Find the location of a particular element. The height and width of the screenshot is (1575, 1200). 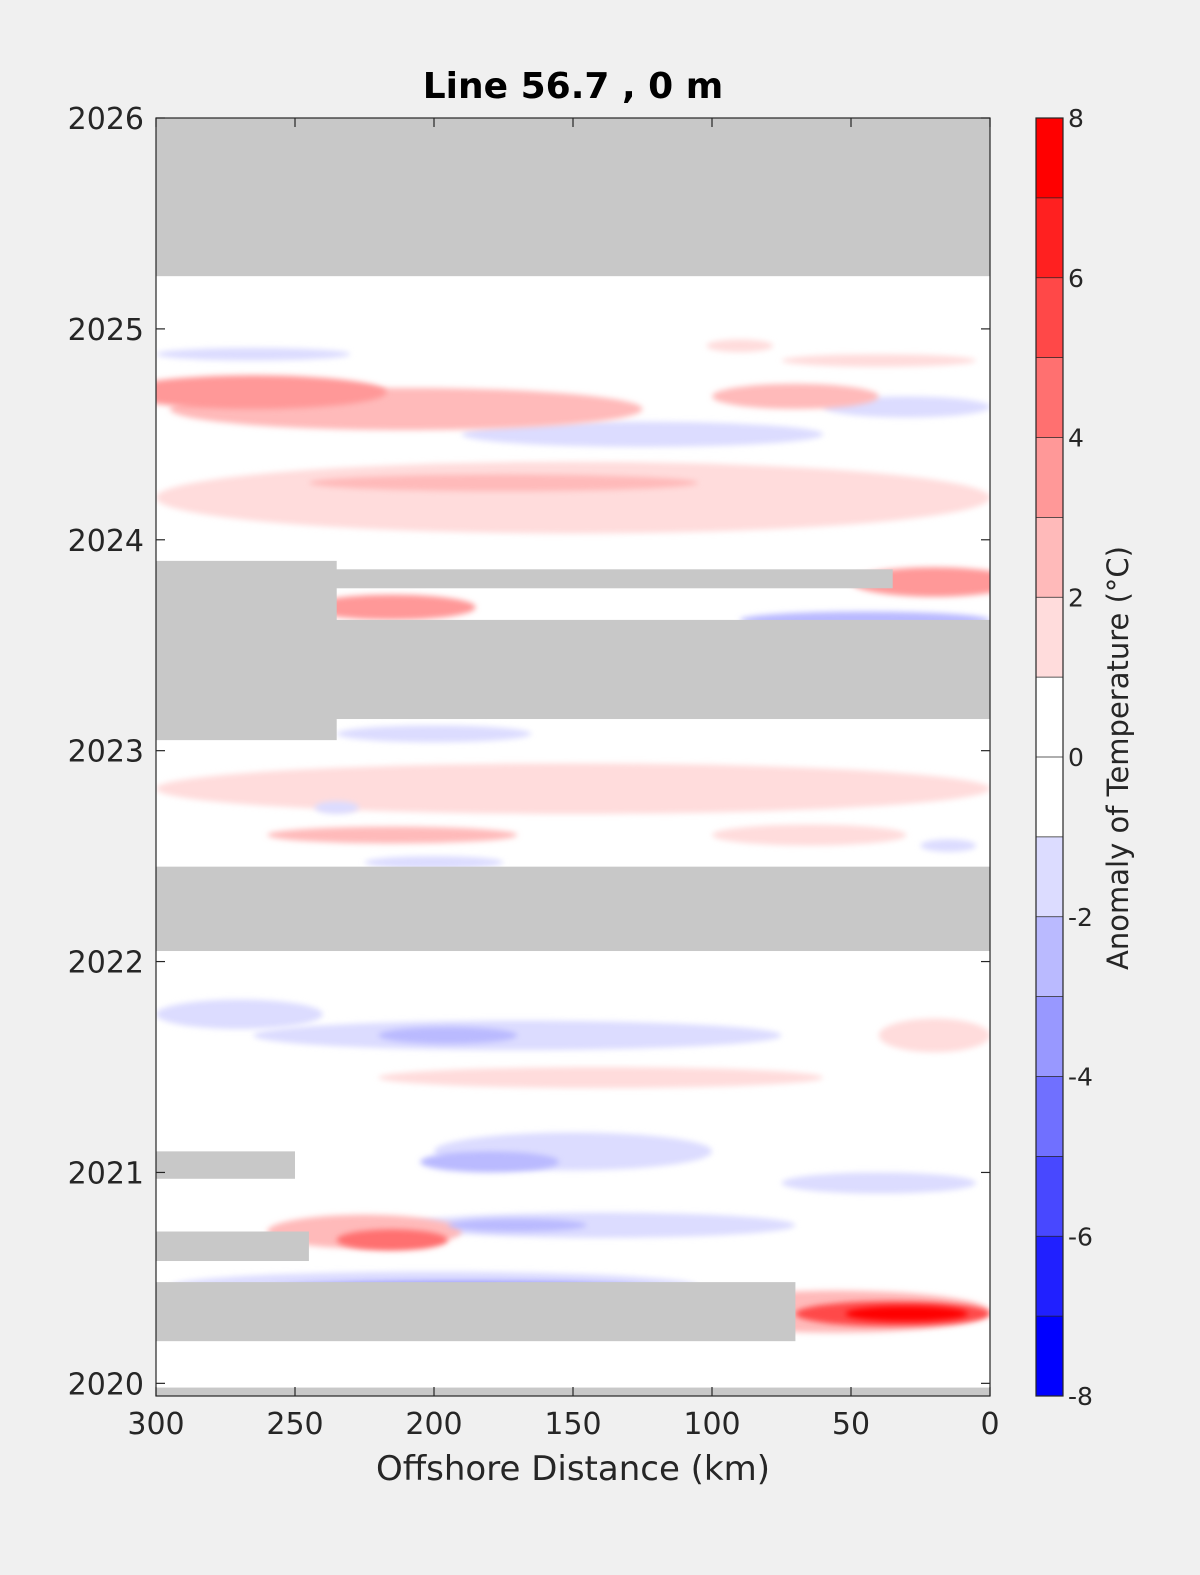

x-tick-label: 50 is located at coordinates (851, 1424).